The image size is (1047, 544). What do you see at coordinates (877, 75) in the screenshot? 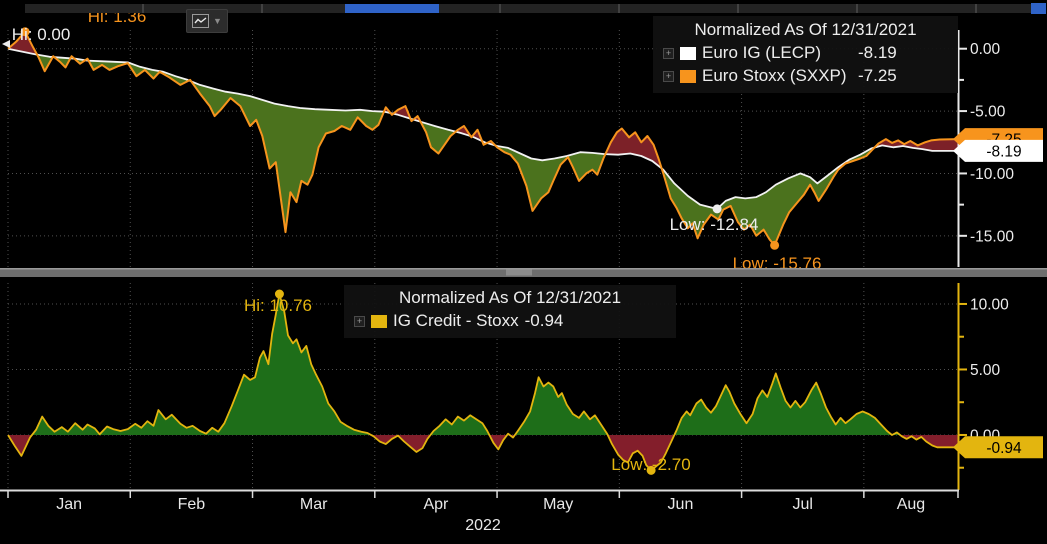
I see `series-last-value: -7.25` at bounding box center [877, 75].